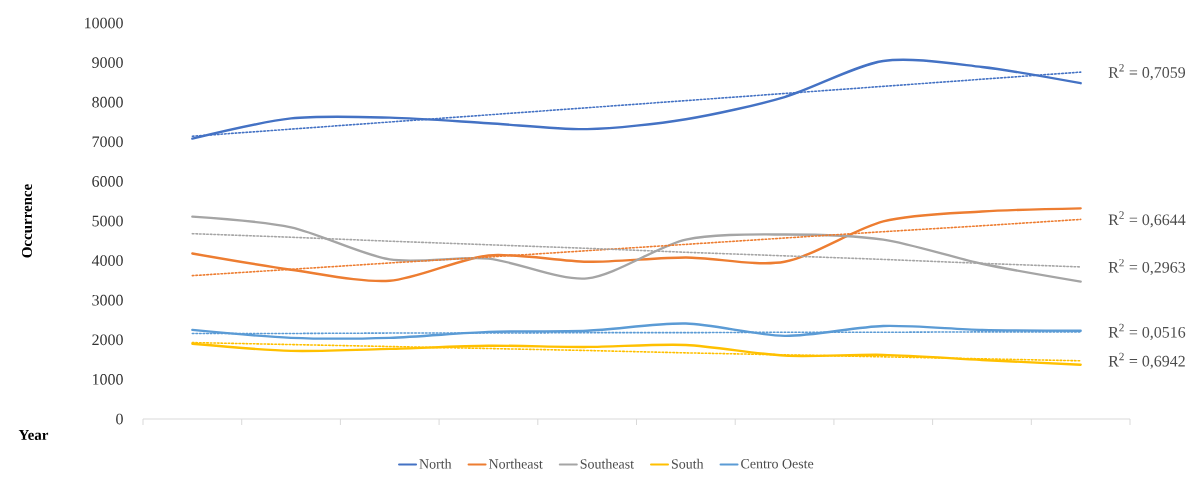 Image resolution: width=1203 pixels, height=490 pixels. Describe the element at coordinates (777, 464) in the screenshot. I see `legend-label: Centro Oeste` at that location.